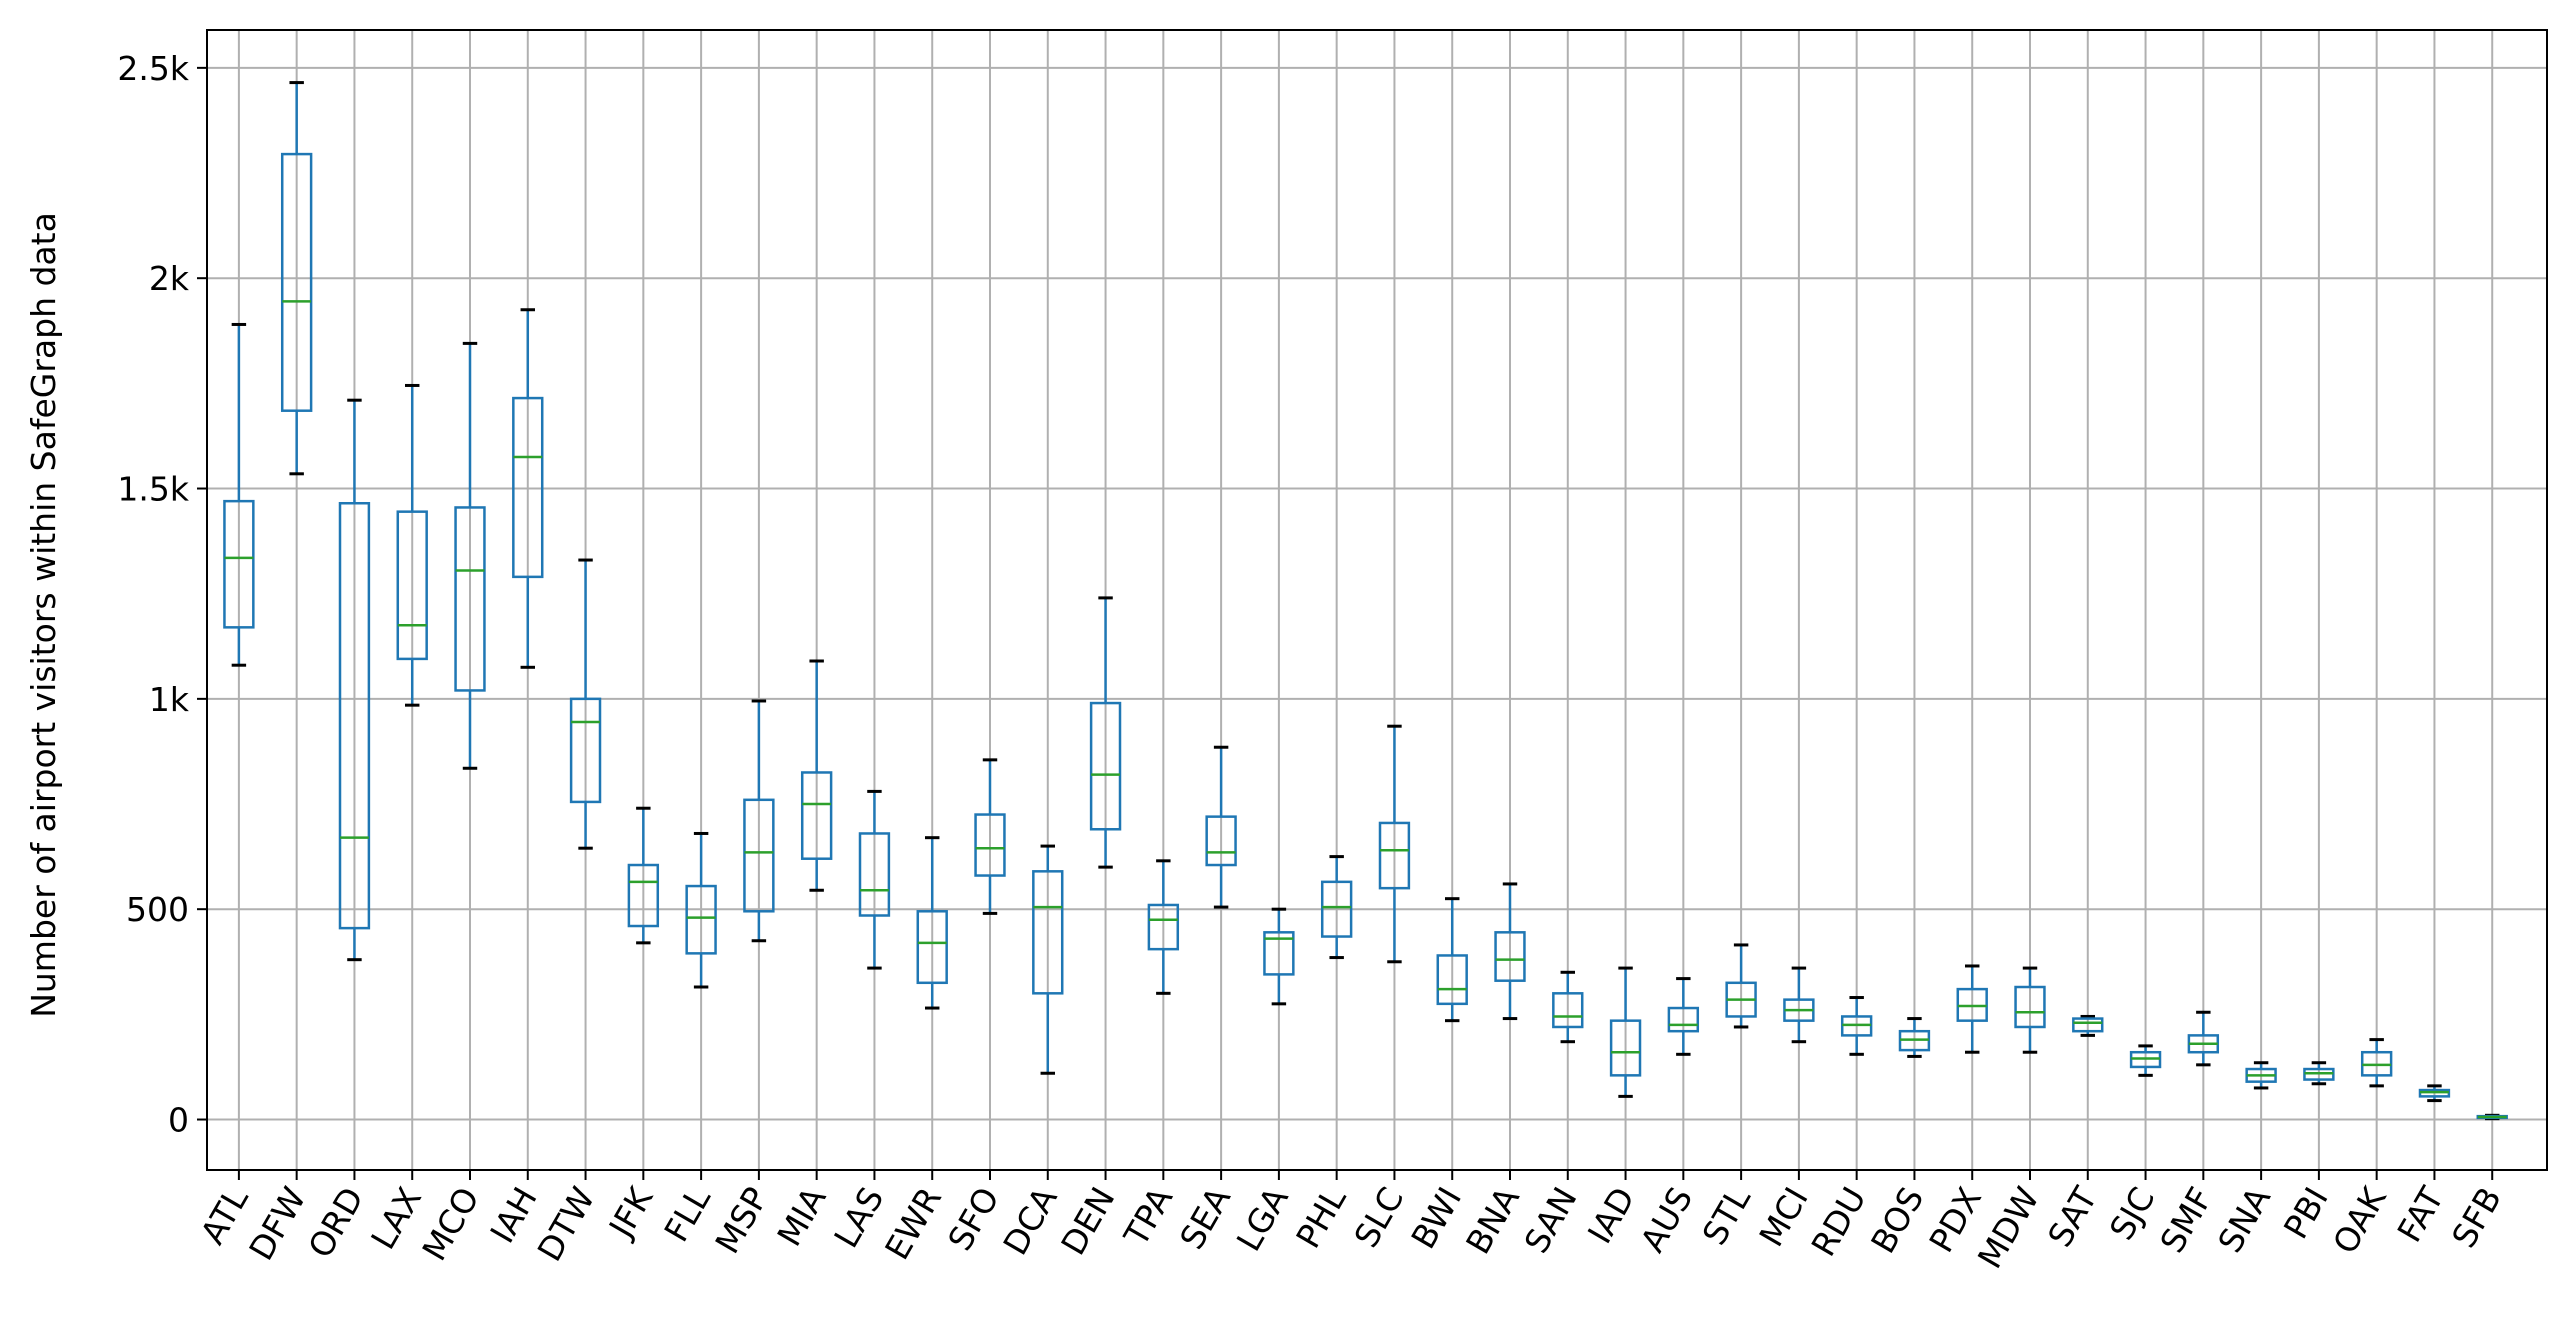 The image size is (2569, 1341). Describe the element at coordinates (2145, 1060) in the screenshot. I see `box-sjc` at that location.